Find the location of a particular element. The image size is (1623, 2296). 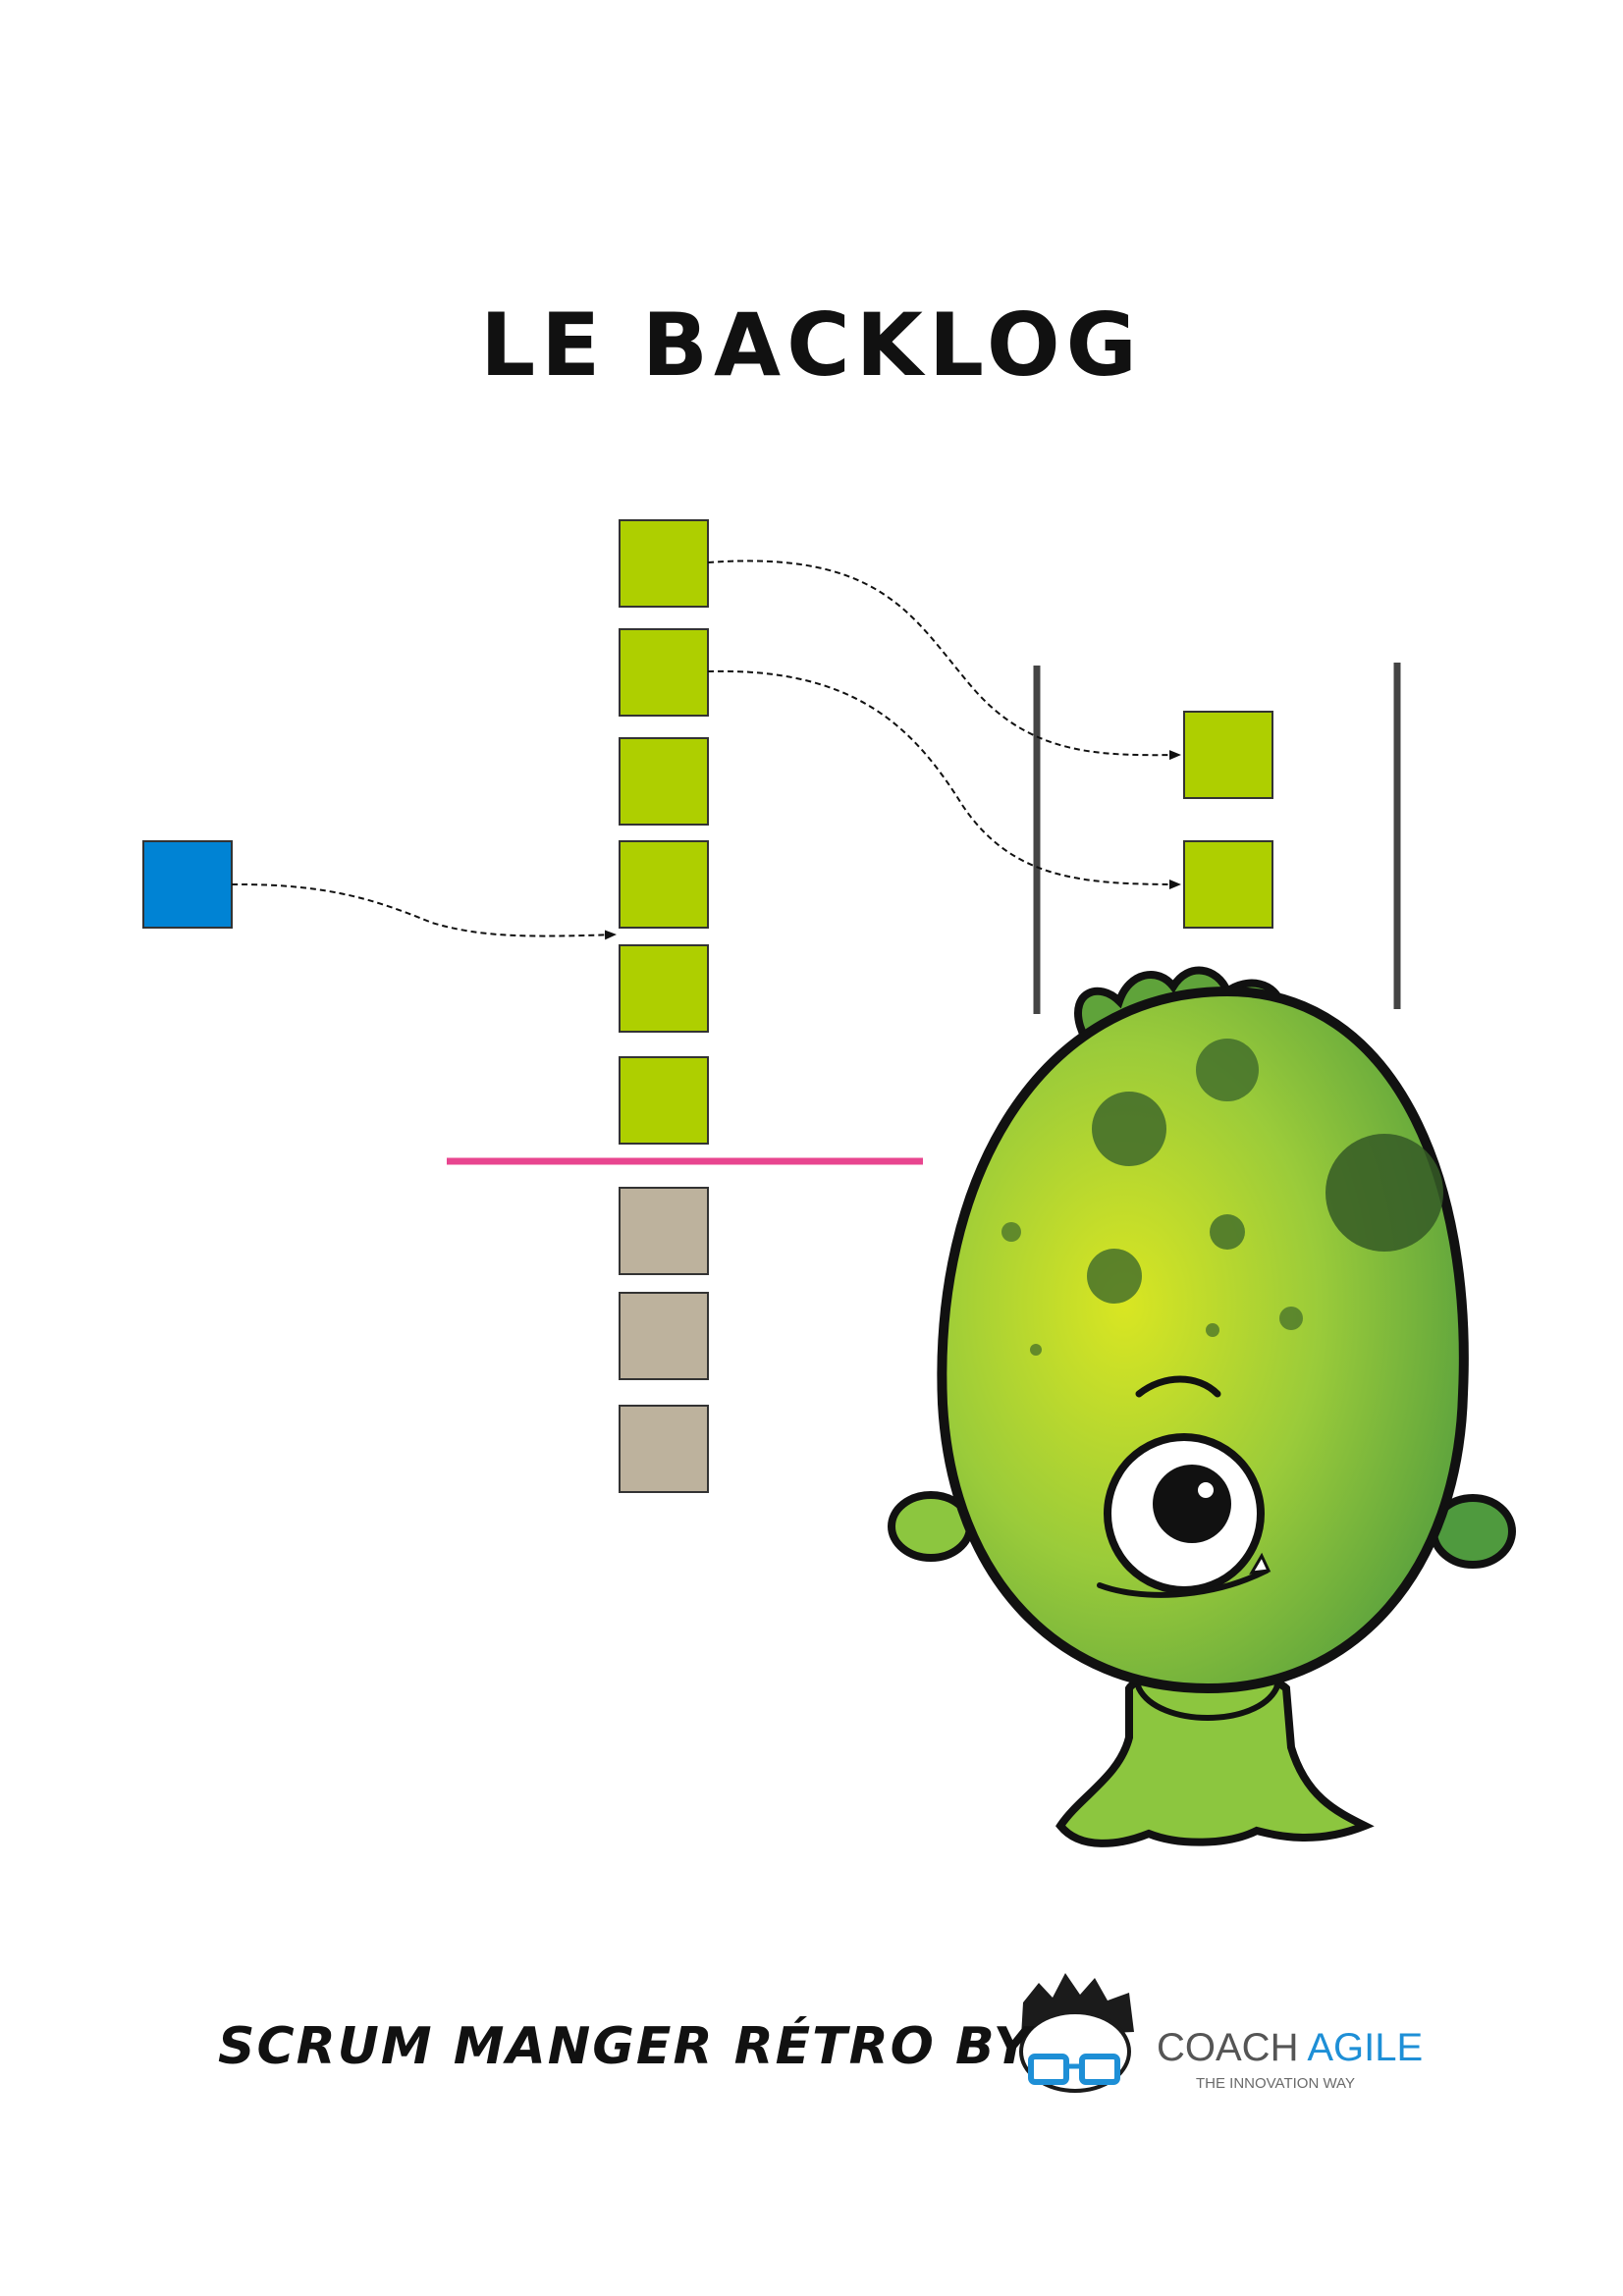

footer-caption: SCRUM MANGER RÉTRO BY is located at coordinates (625, 2046).